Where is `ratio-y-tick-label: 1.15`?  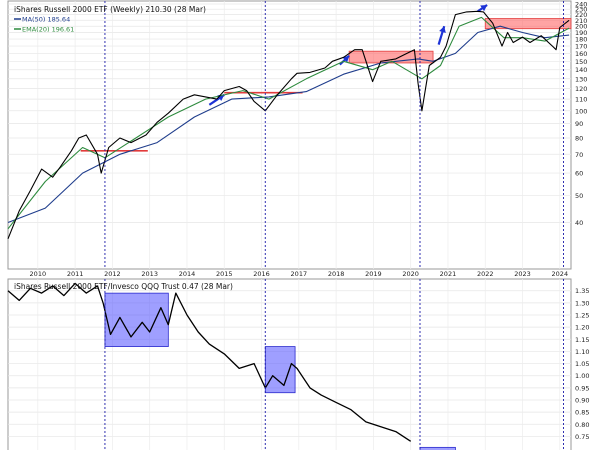
ratio-y-tick-label: 1.15 is located at coordinates (582, 340).